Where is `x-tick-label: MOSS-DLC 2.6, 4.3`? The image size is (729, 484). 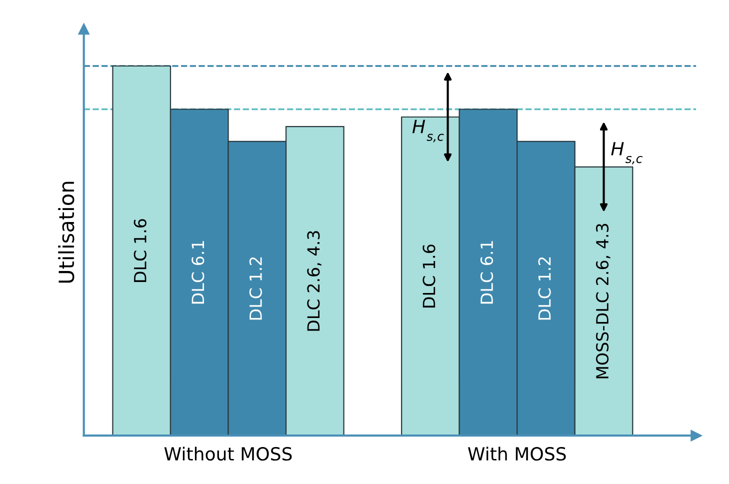 x-tick-label: MOSS-DLC 2.6, 4.3 is located at coordinates (603, 301).